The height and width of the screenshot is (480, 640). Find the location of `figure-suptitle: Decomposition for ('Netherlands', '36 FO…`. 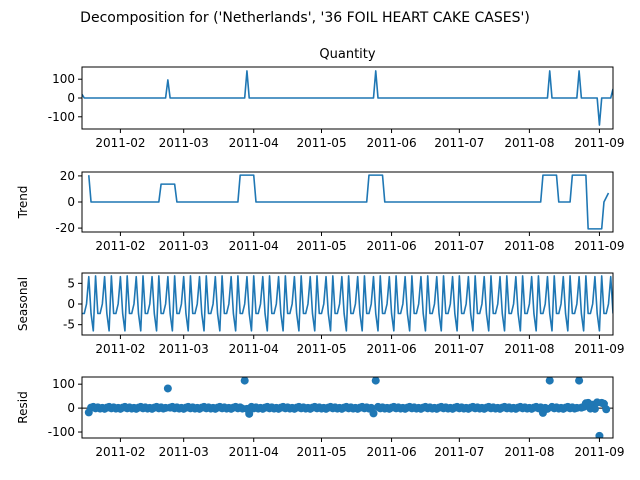

figure-suptitle: Decomposition for ('Netherlands', '36 FO… is located at coordinates (305, 18).